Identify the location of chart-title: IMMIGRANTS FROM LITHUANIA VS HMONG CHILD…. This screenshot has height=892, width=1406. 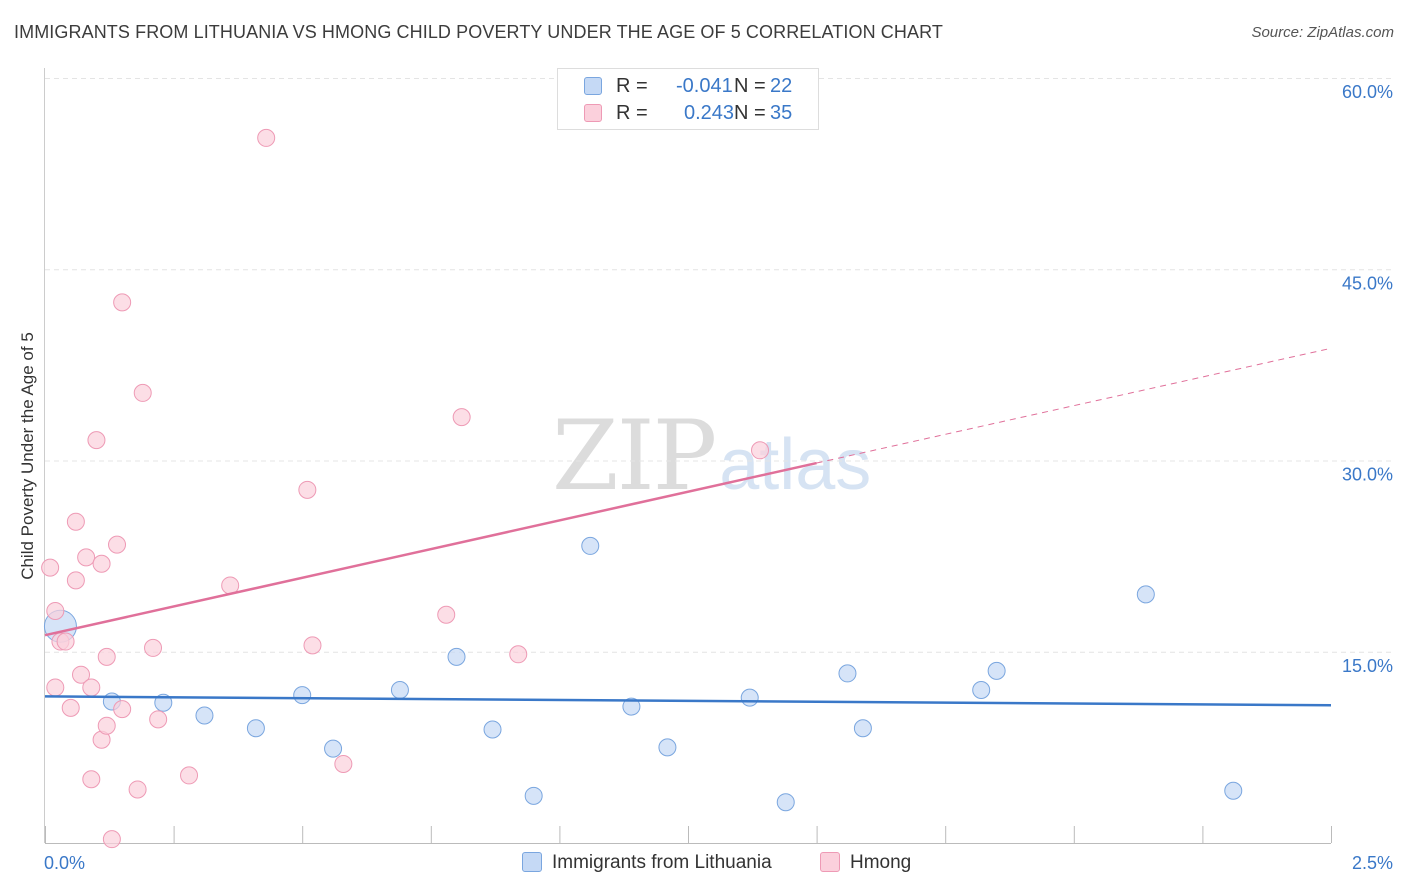
(478, 32).